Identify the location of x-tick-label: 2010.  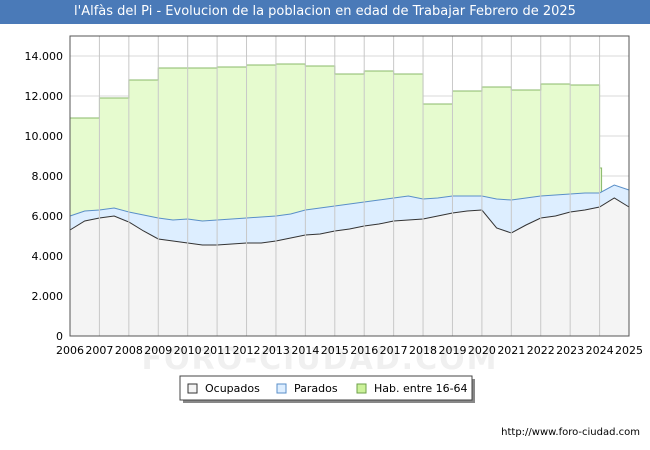
(188, 350).